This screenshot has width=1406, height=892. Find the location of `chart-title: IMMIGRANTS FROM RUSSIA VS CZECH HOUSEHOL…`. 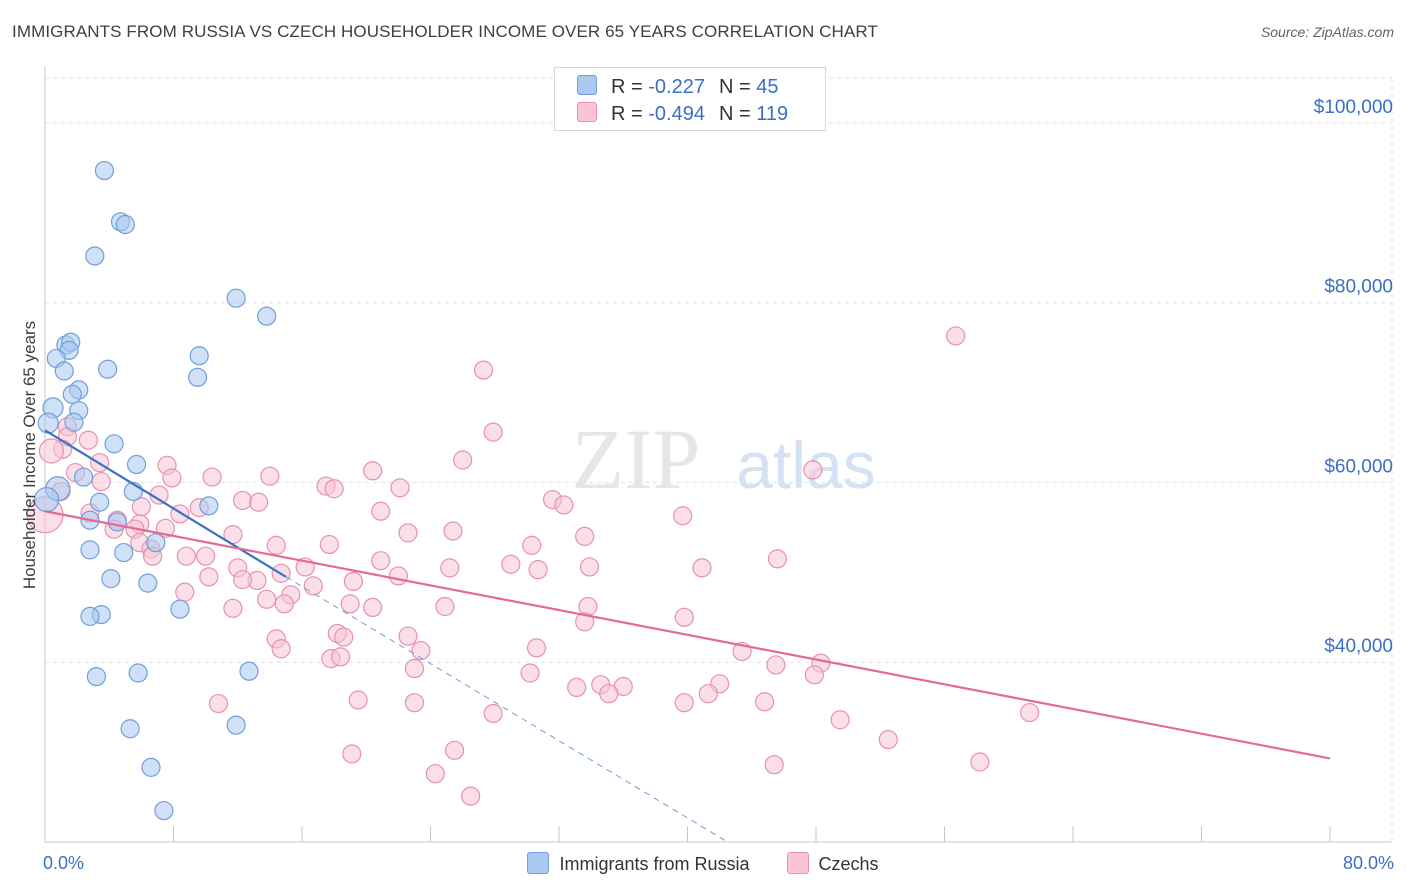

chart-title: IMMIGRANTS FROM RUSSIA VS CZECH HOUSEHOL… is located at coordinates (445, 31).